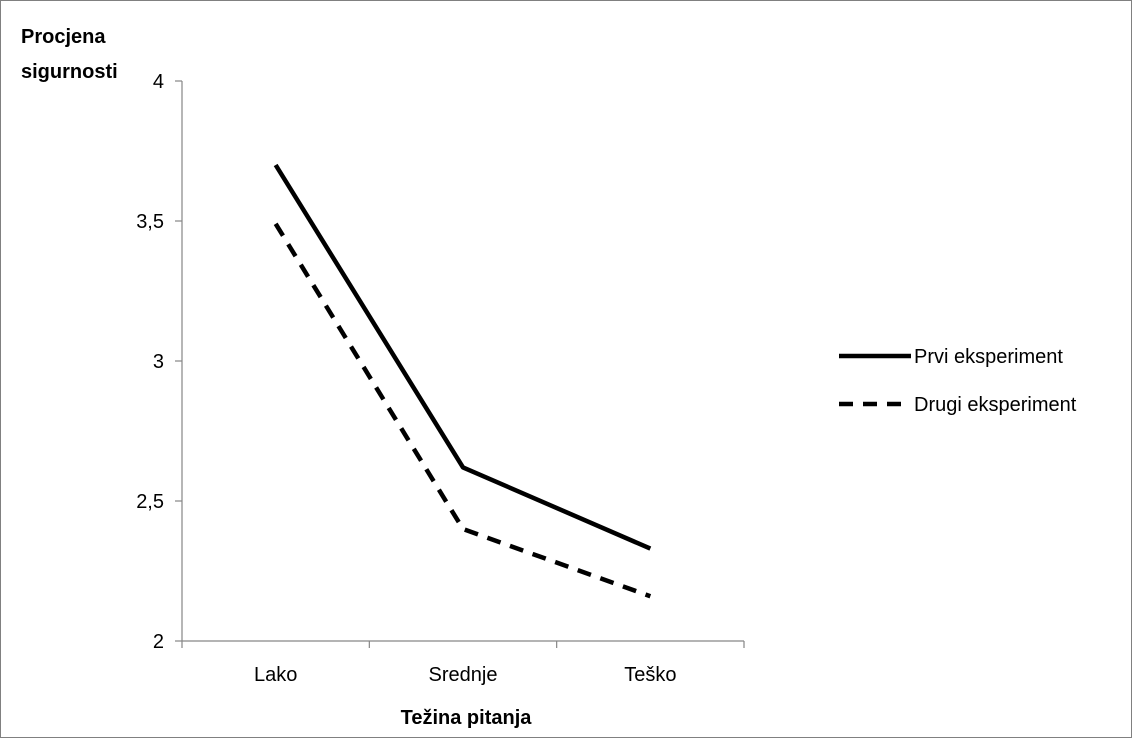  Describe the element at coordinates (463, 675) in the screenshot. I see `x-tick-label: Srednje` at that location.